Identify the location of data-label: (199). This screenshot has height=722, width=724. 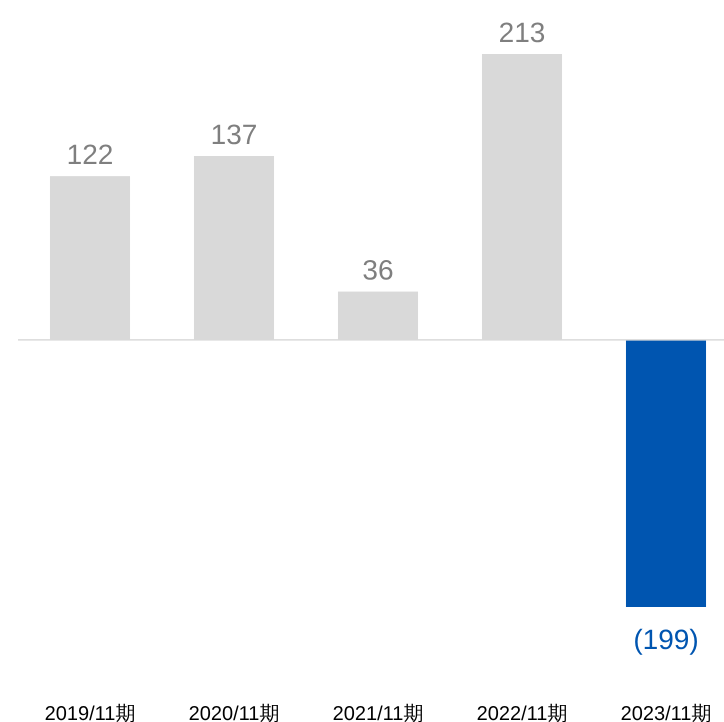
(666, 639).